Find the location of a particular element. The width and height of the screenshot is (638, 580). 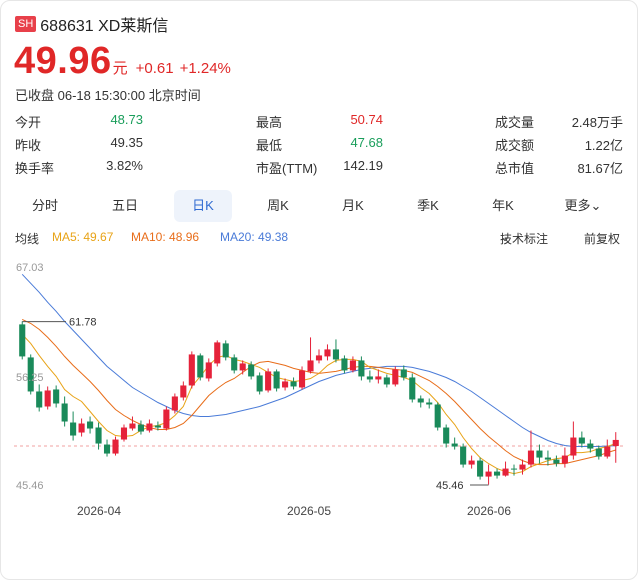

tech-annotation-label: 技术标注 is located at coordinates (524, 239).